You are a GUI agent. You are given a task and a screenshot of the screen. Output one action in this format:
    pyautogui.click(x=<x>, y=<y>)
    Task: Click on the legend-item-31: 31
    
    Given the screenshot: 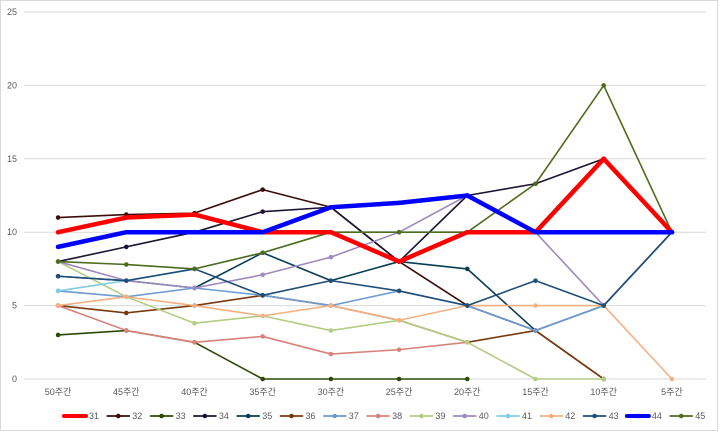 What is the action you would take?
    pyautogui.click(x=80, y=416)
    